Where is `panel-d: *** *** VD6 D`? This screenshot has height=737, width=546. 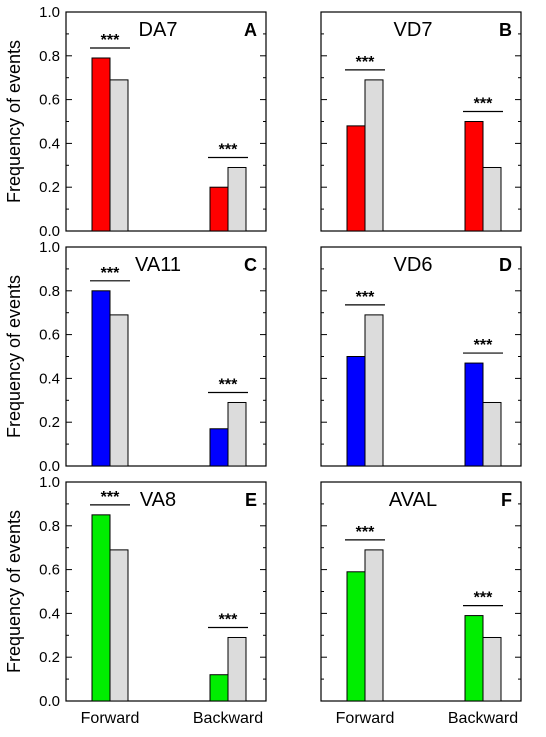
panel-d: *** *** VD6 D is located at coordinates (421, 356).